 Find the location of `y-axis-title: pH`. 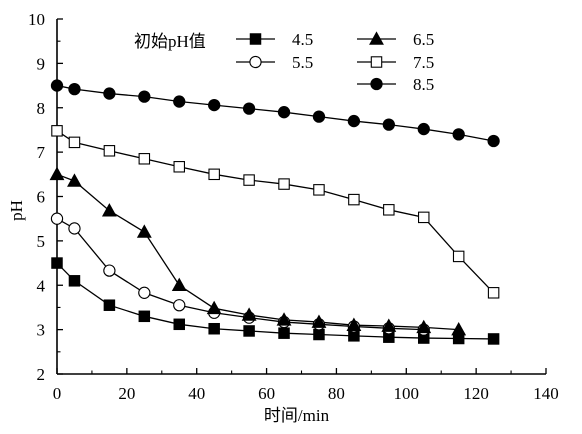

y-axis-title: pH is located at coordinates (16, 210).